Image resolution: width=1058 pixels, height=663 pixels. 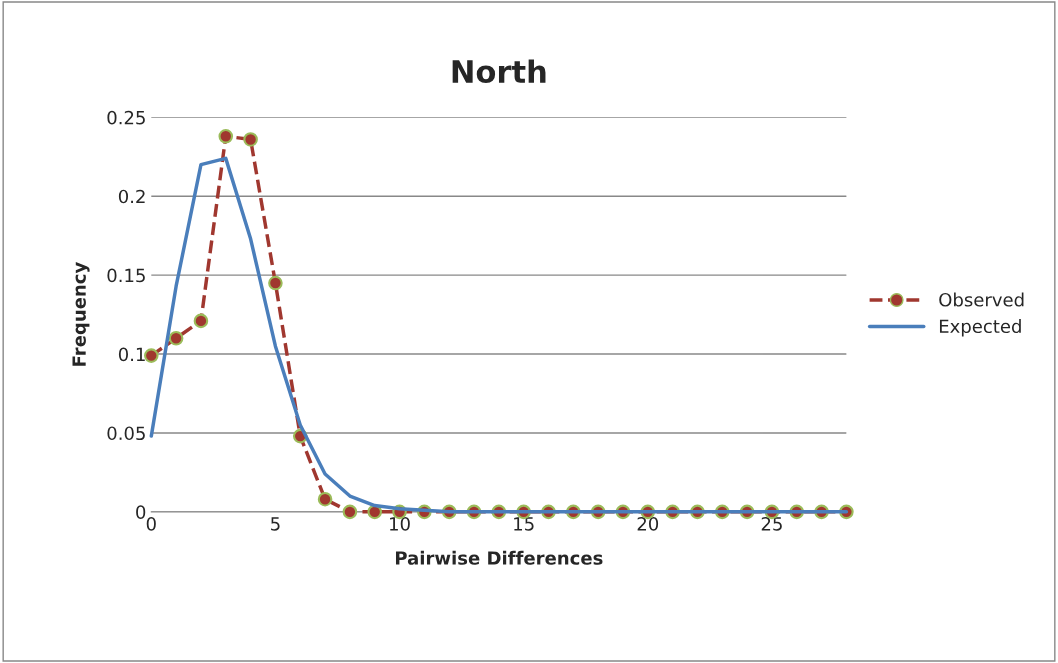 What do you see at coordinates (648, 524) in the screenshot?
I see `x-tick-label: 20` at bounding box center [648, 524].